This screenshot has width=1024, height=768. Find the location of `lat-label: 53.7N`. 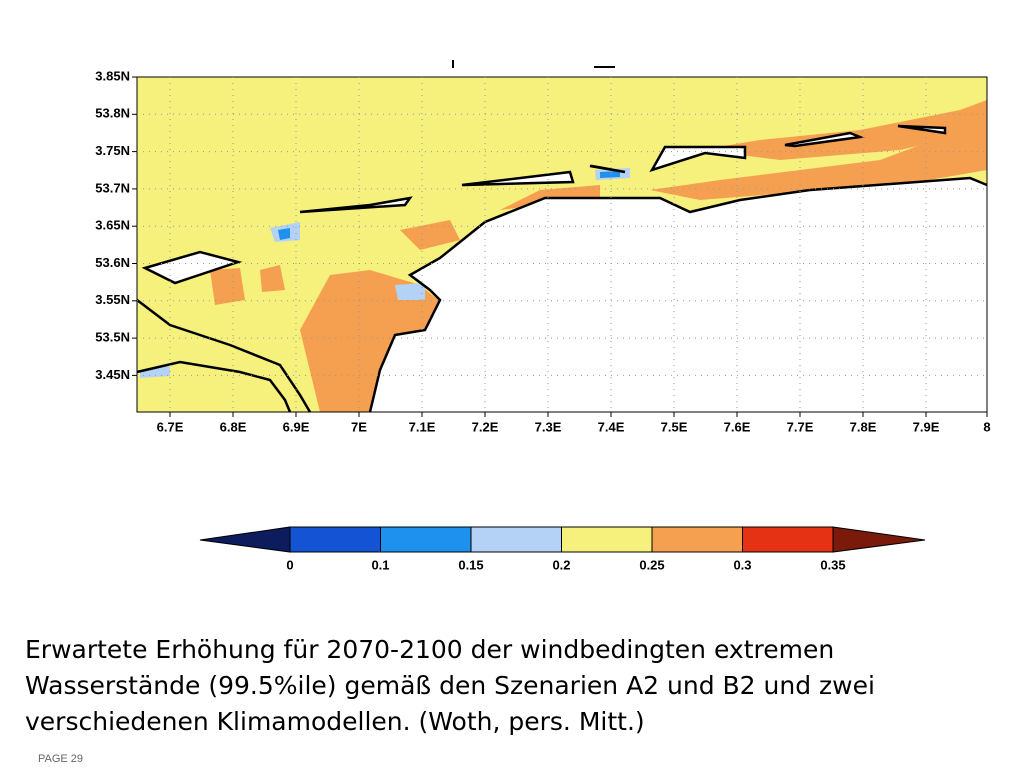

lat-label: 53.7N is located at coordinates (112, 187).